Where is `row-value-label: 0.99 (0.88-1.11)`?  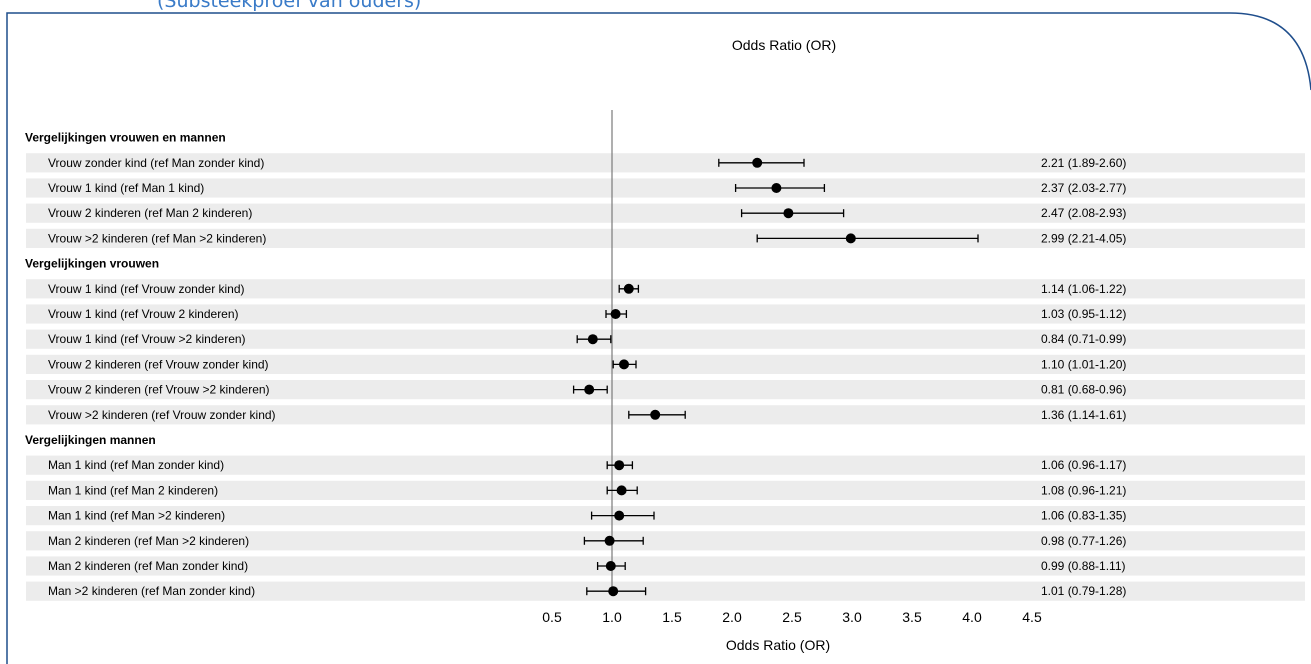
row-value-label: 0.99 (0.88-1.11) is located at coordinates (1083, 566).